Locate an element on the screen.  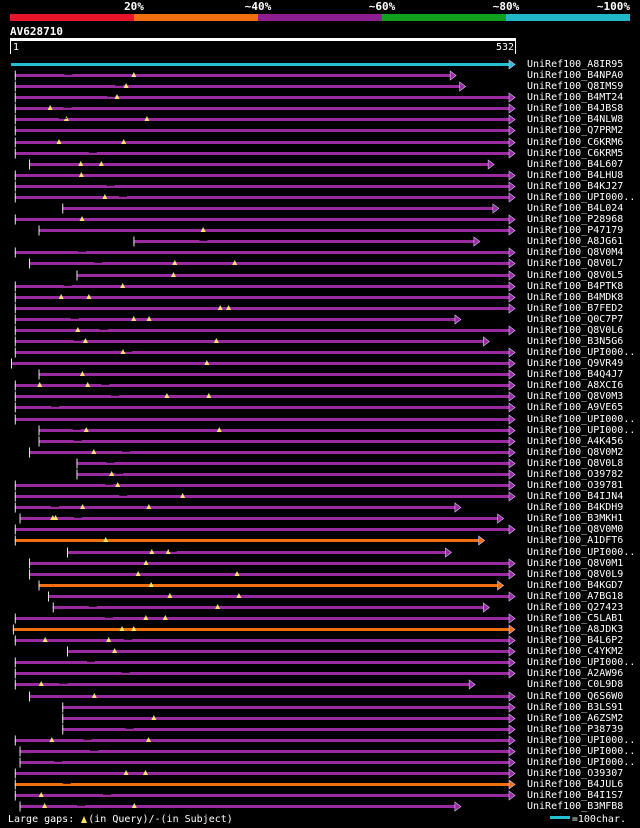
hit-label: UniRef100_A8JG61 is located at coordinates (575, 241).